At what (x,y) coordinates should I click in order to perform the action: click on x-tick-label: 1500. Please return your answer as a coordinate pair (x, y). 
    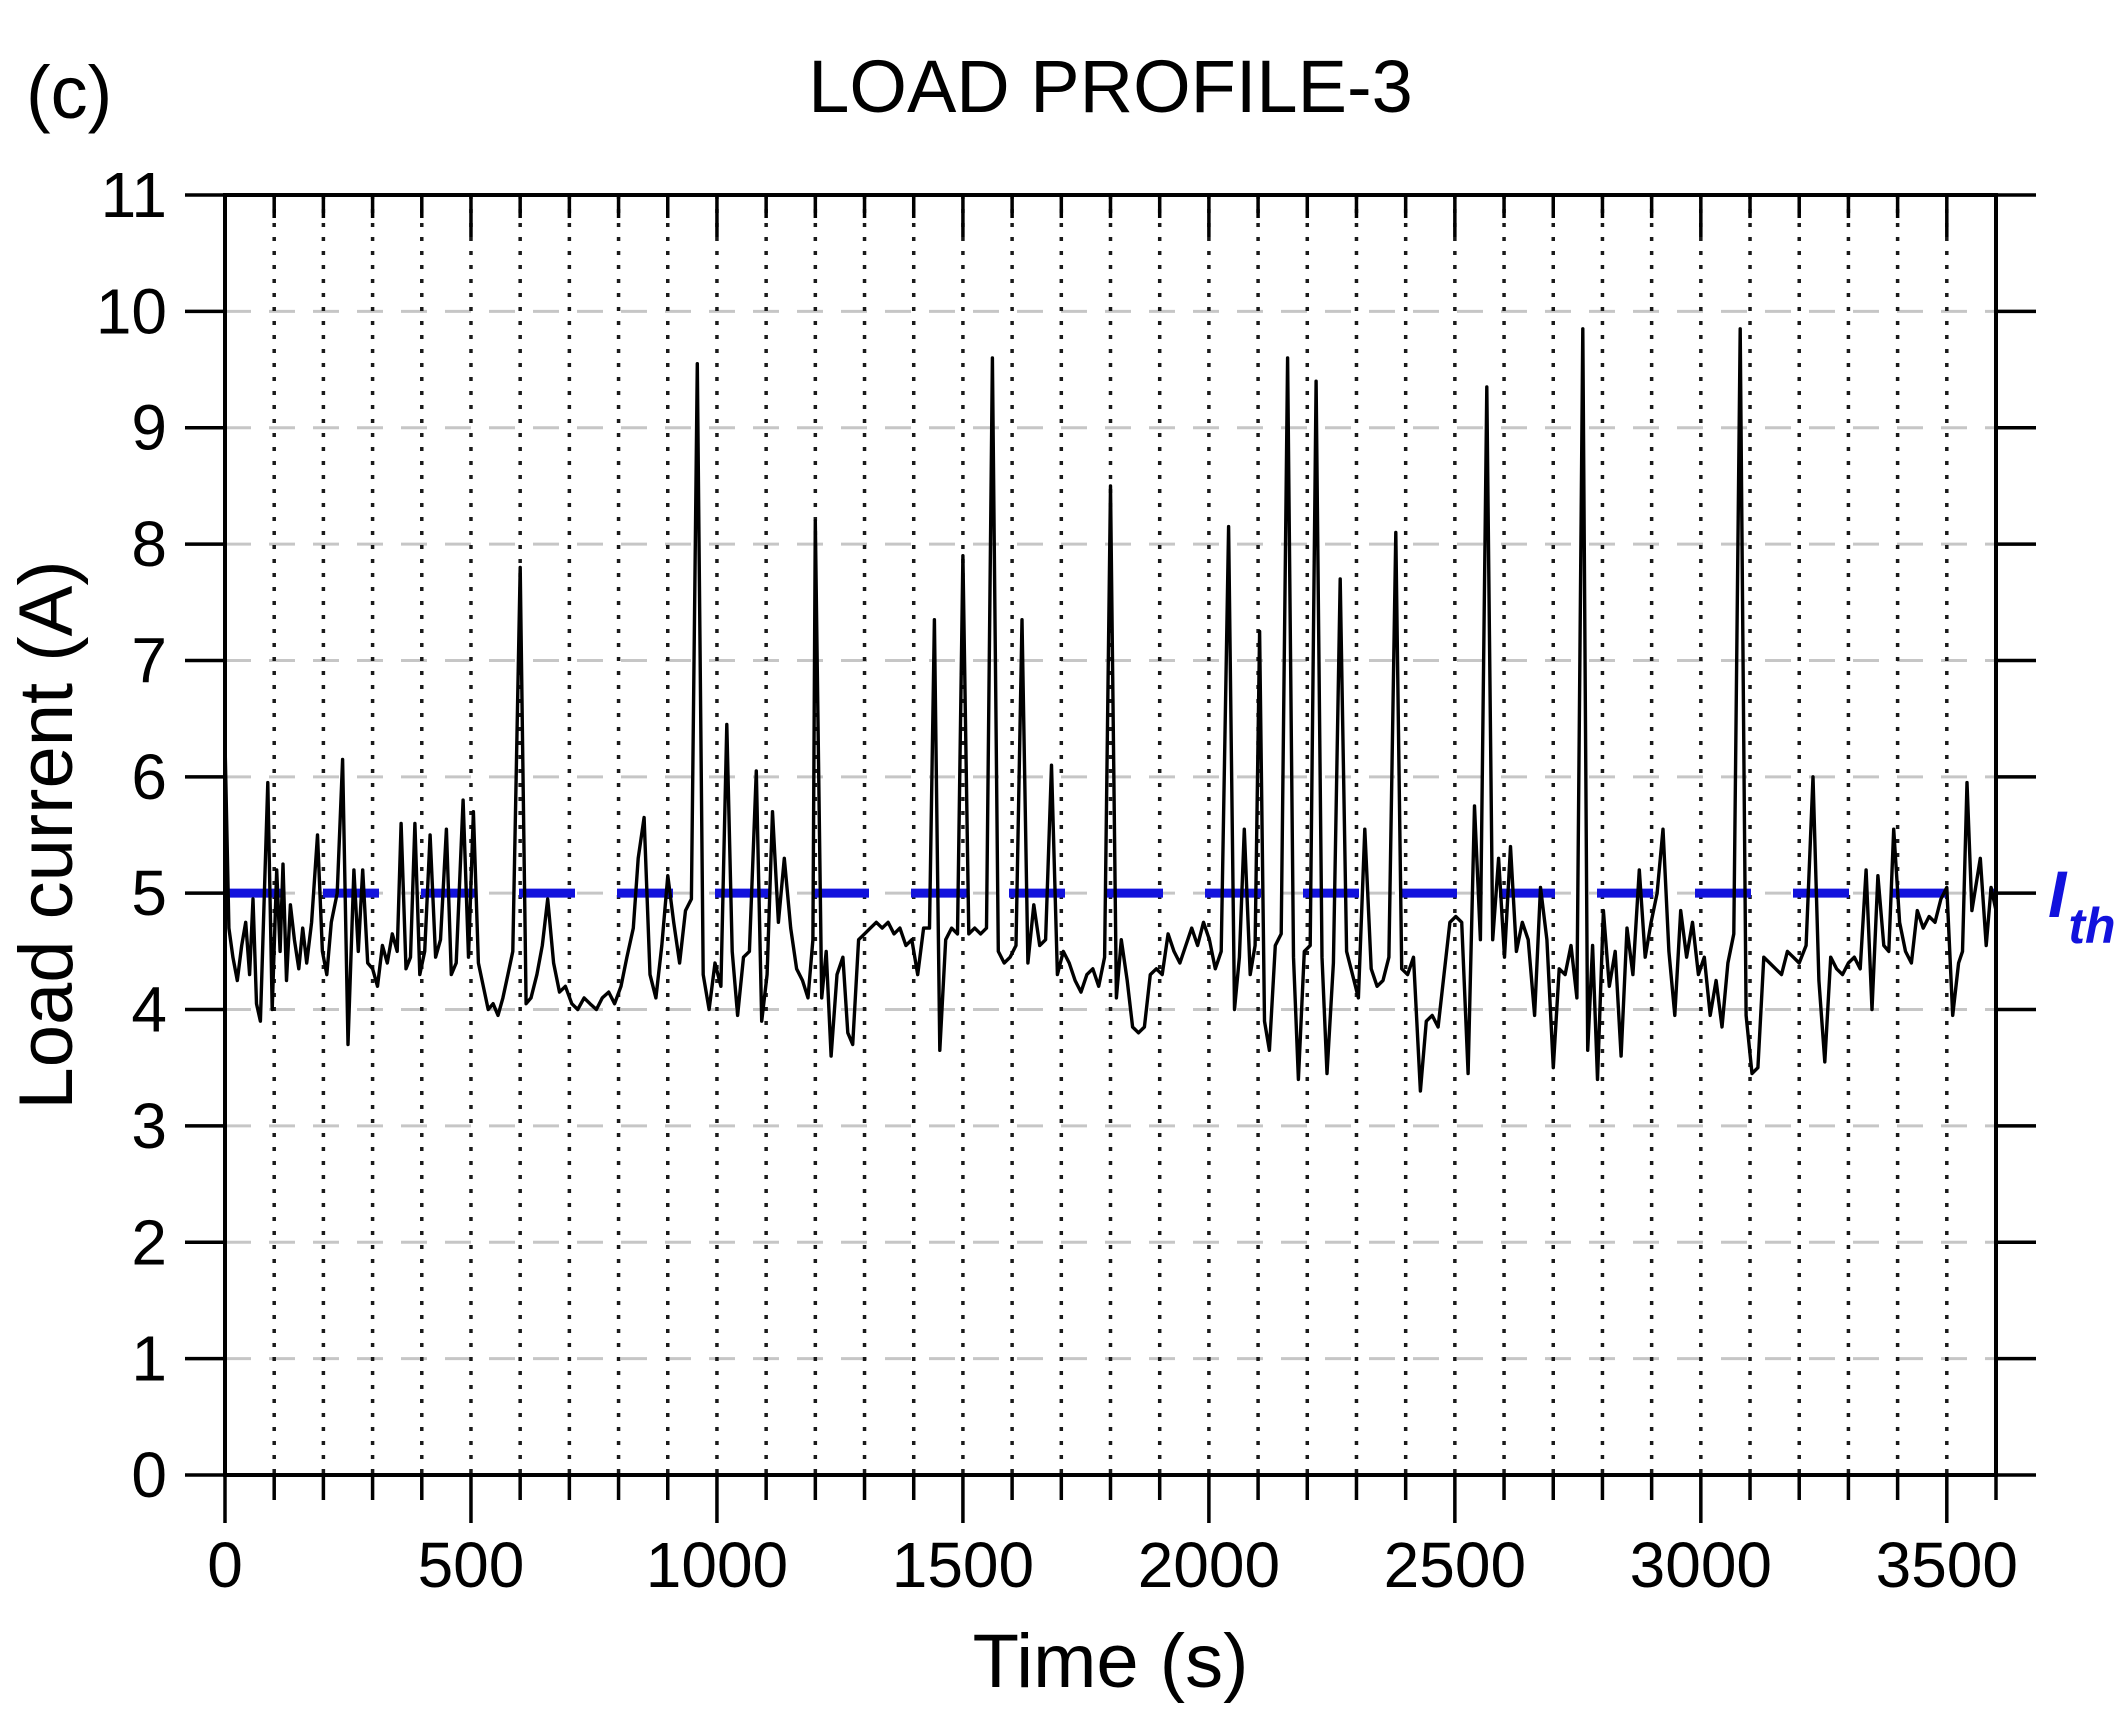
    Looking at the image, I should click on (963, 1565).